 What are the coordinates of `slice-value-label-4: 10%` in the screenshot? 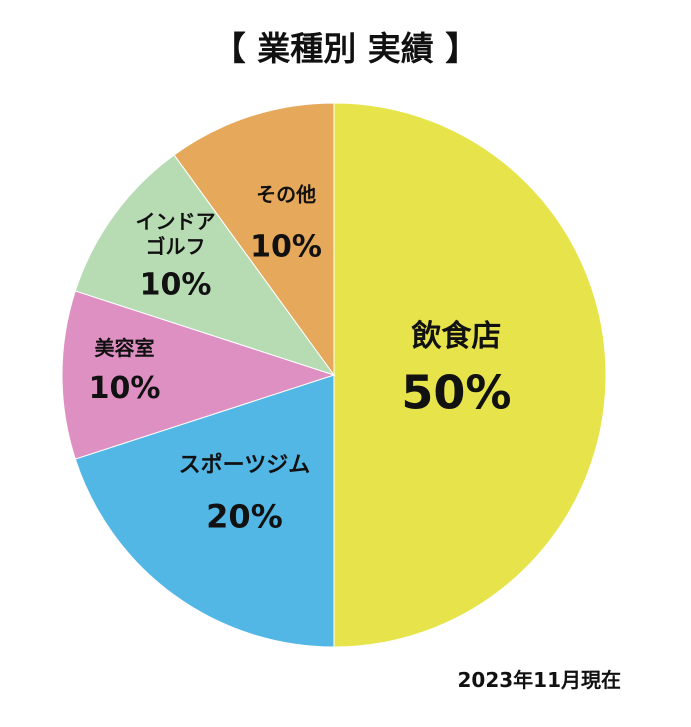 It's located at (286, 247).